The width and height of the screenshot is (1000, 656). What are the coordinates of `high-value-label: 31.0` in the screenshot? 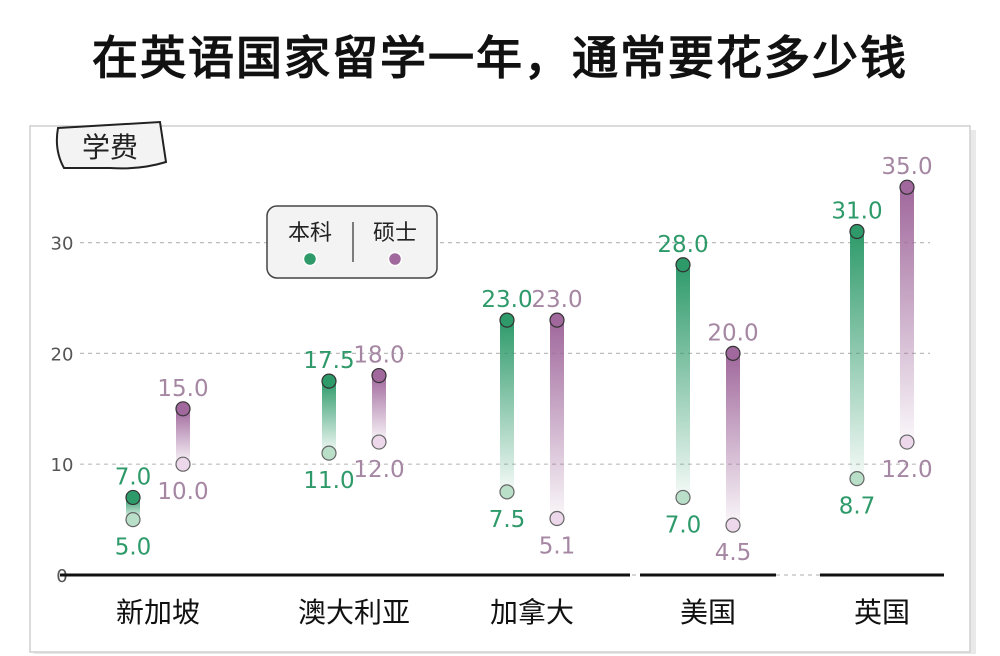 It's located at (856, 212).